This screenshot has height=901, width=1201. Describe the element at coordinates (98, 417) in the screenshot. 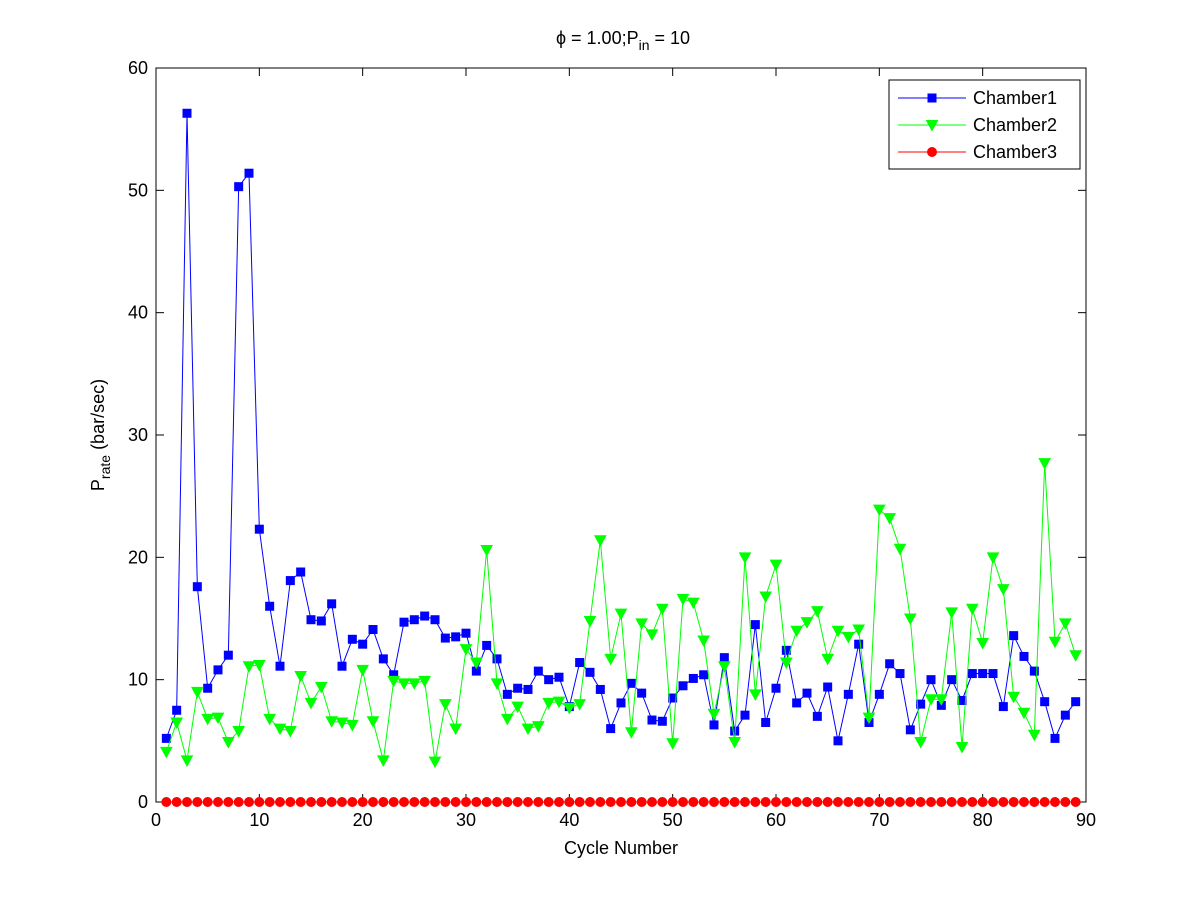

I see `y-axis-label-unit: (bar/sec)` at that location.